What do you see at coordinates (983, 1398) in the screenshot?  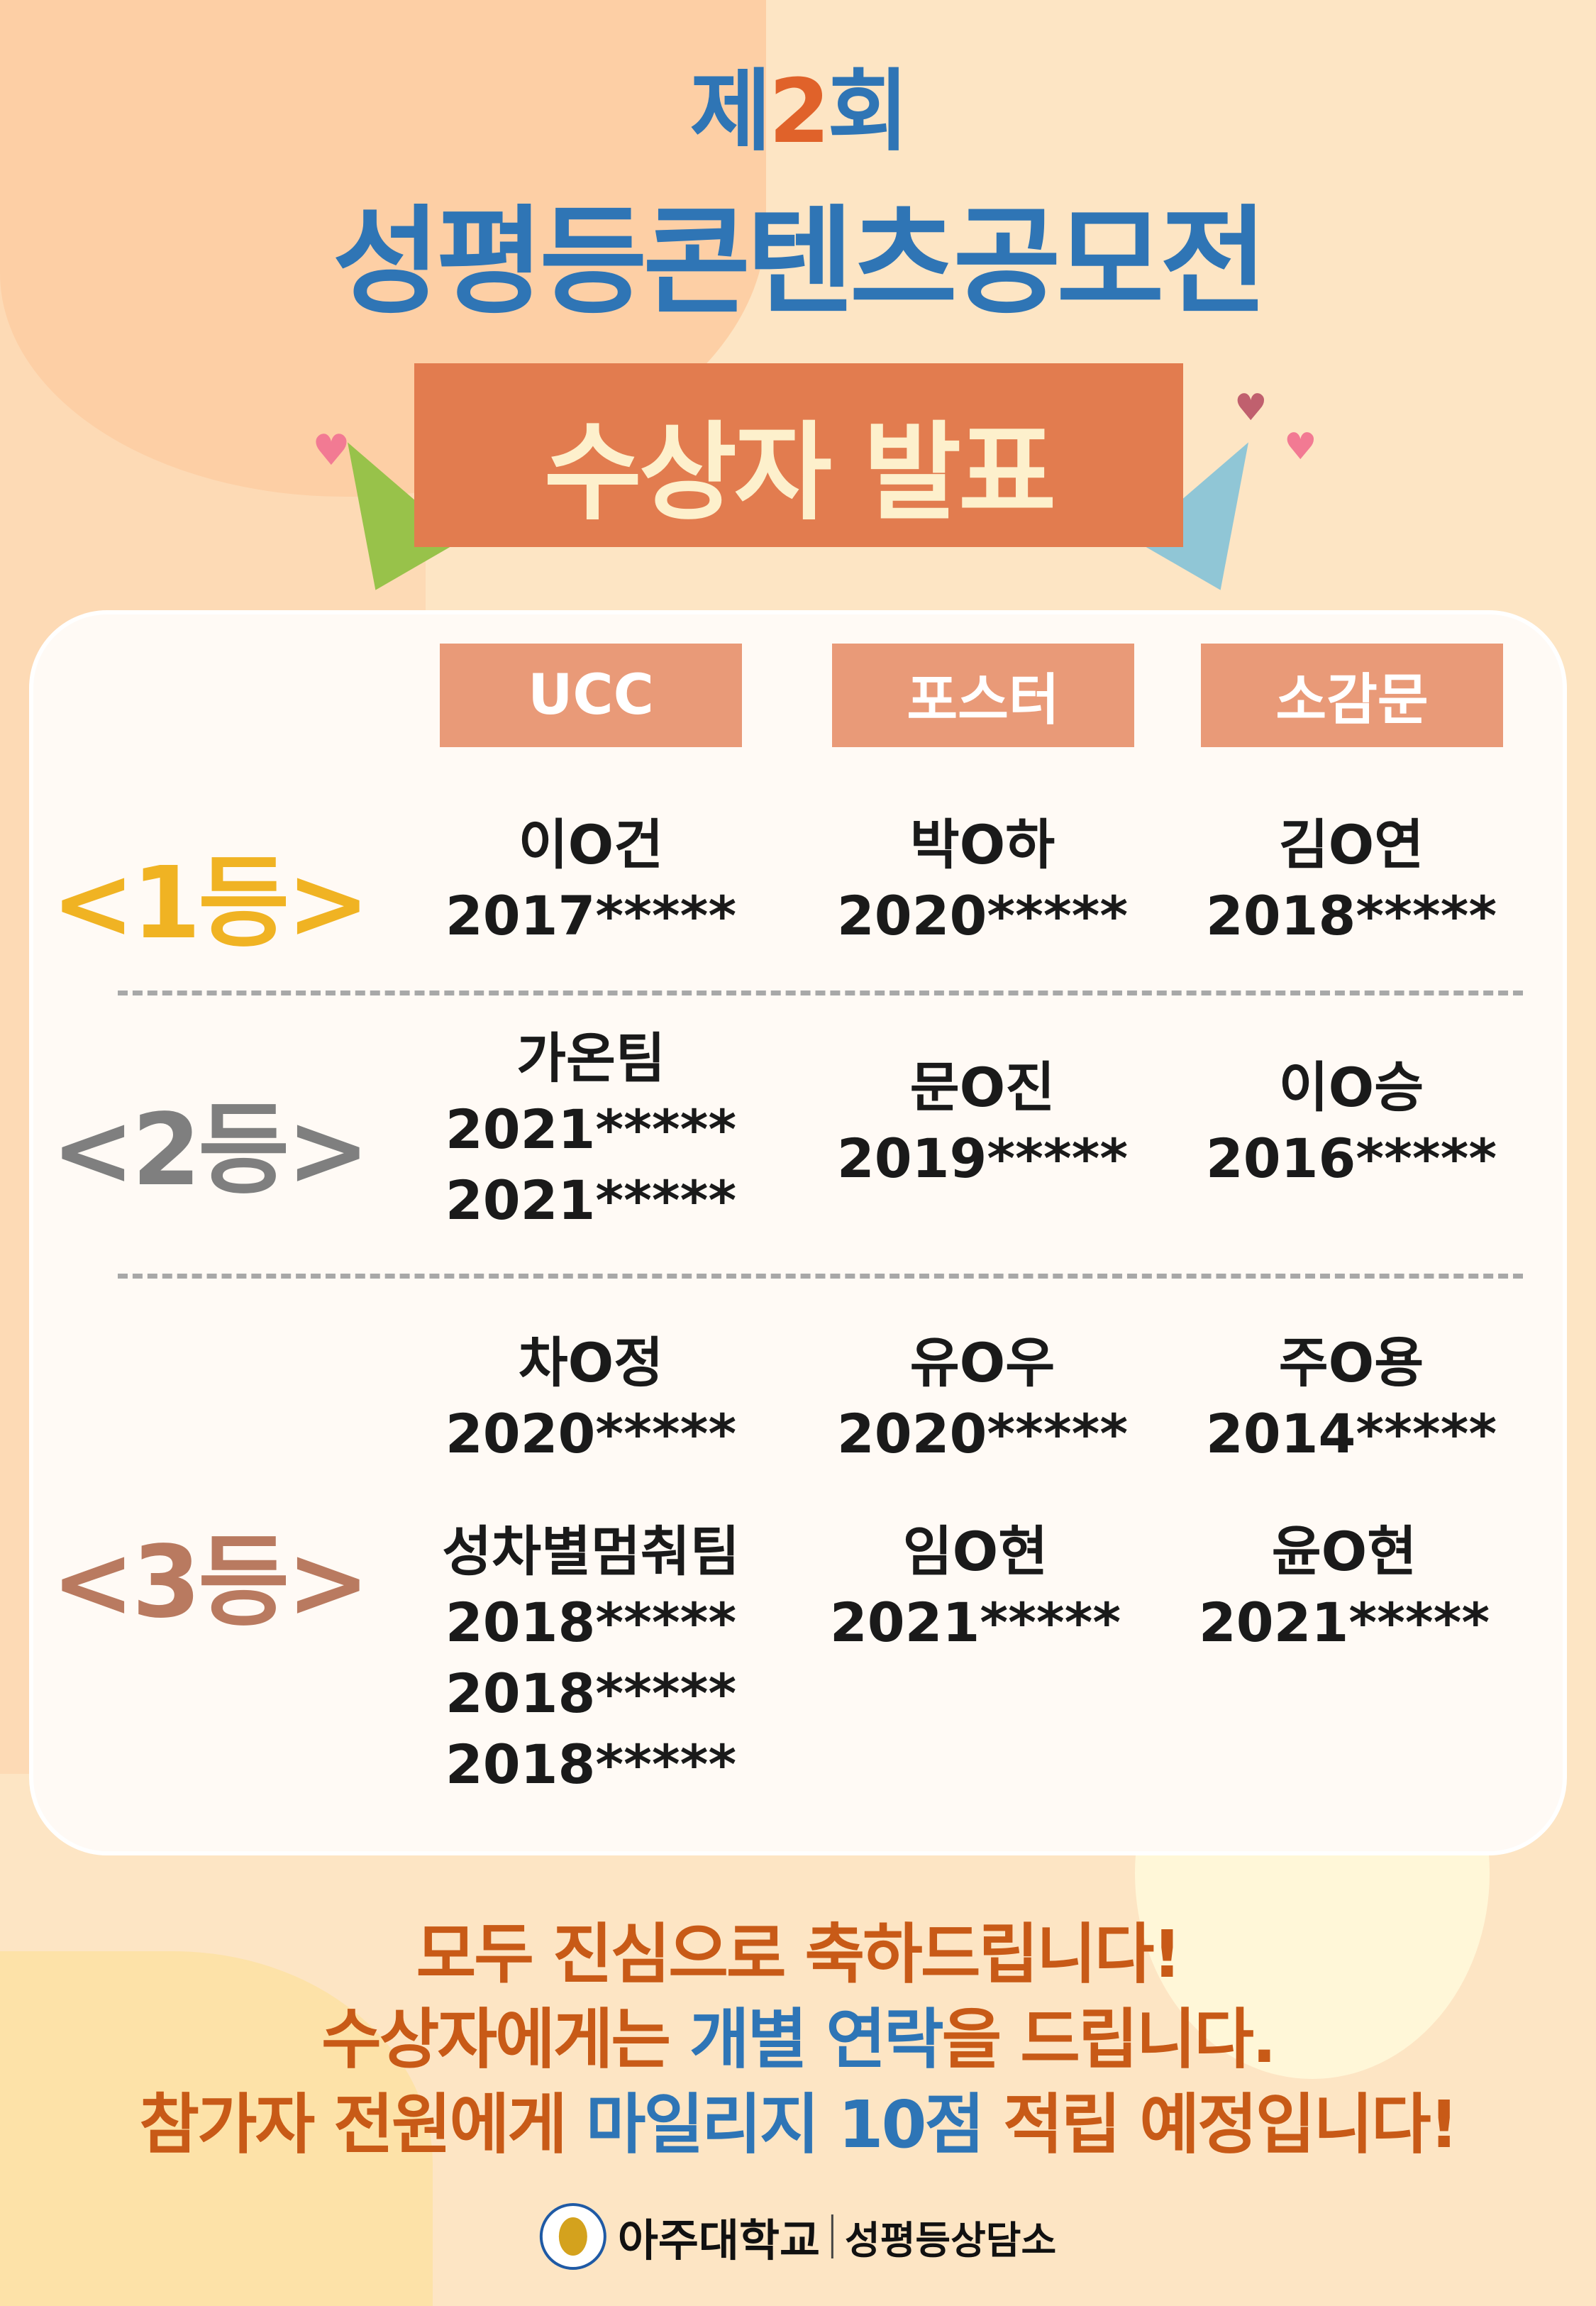 I see `winner-cell-poster: 유O우 2020*****` at bounding box center [983, 1398].